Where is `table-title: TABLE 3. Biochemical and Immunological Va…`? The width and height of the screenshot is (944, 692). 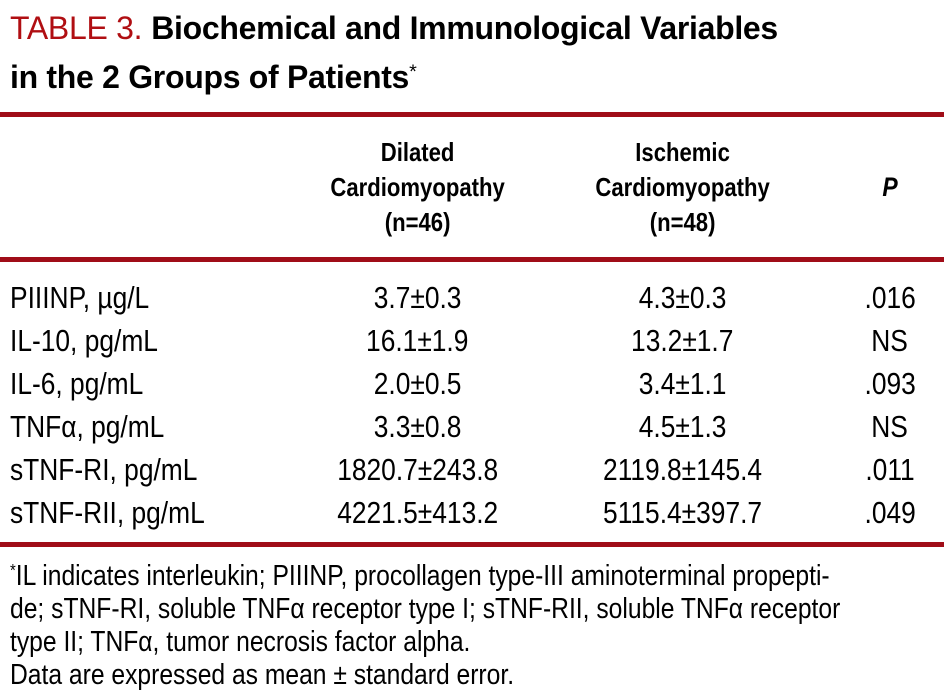 table-title: TABLE 3. Biochemical and Immunological Va… is located at coordinates (472, 52).